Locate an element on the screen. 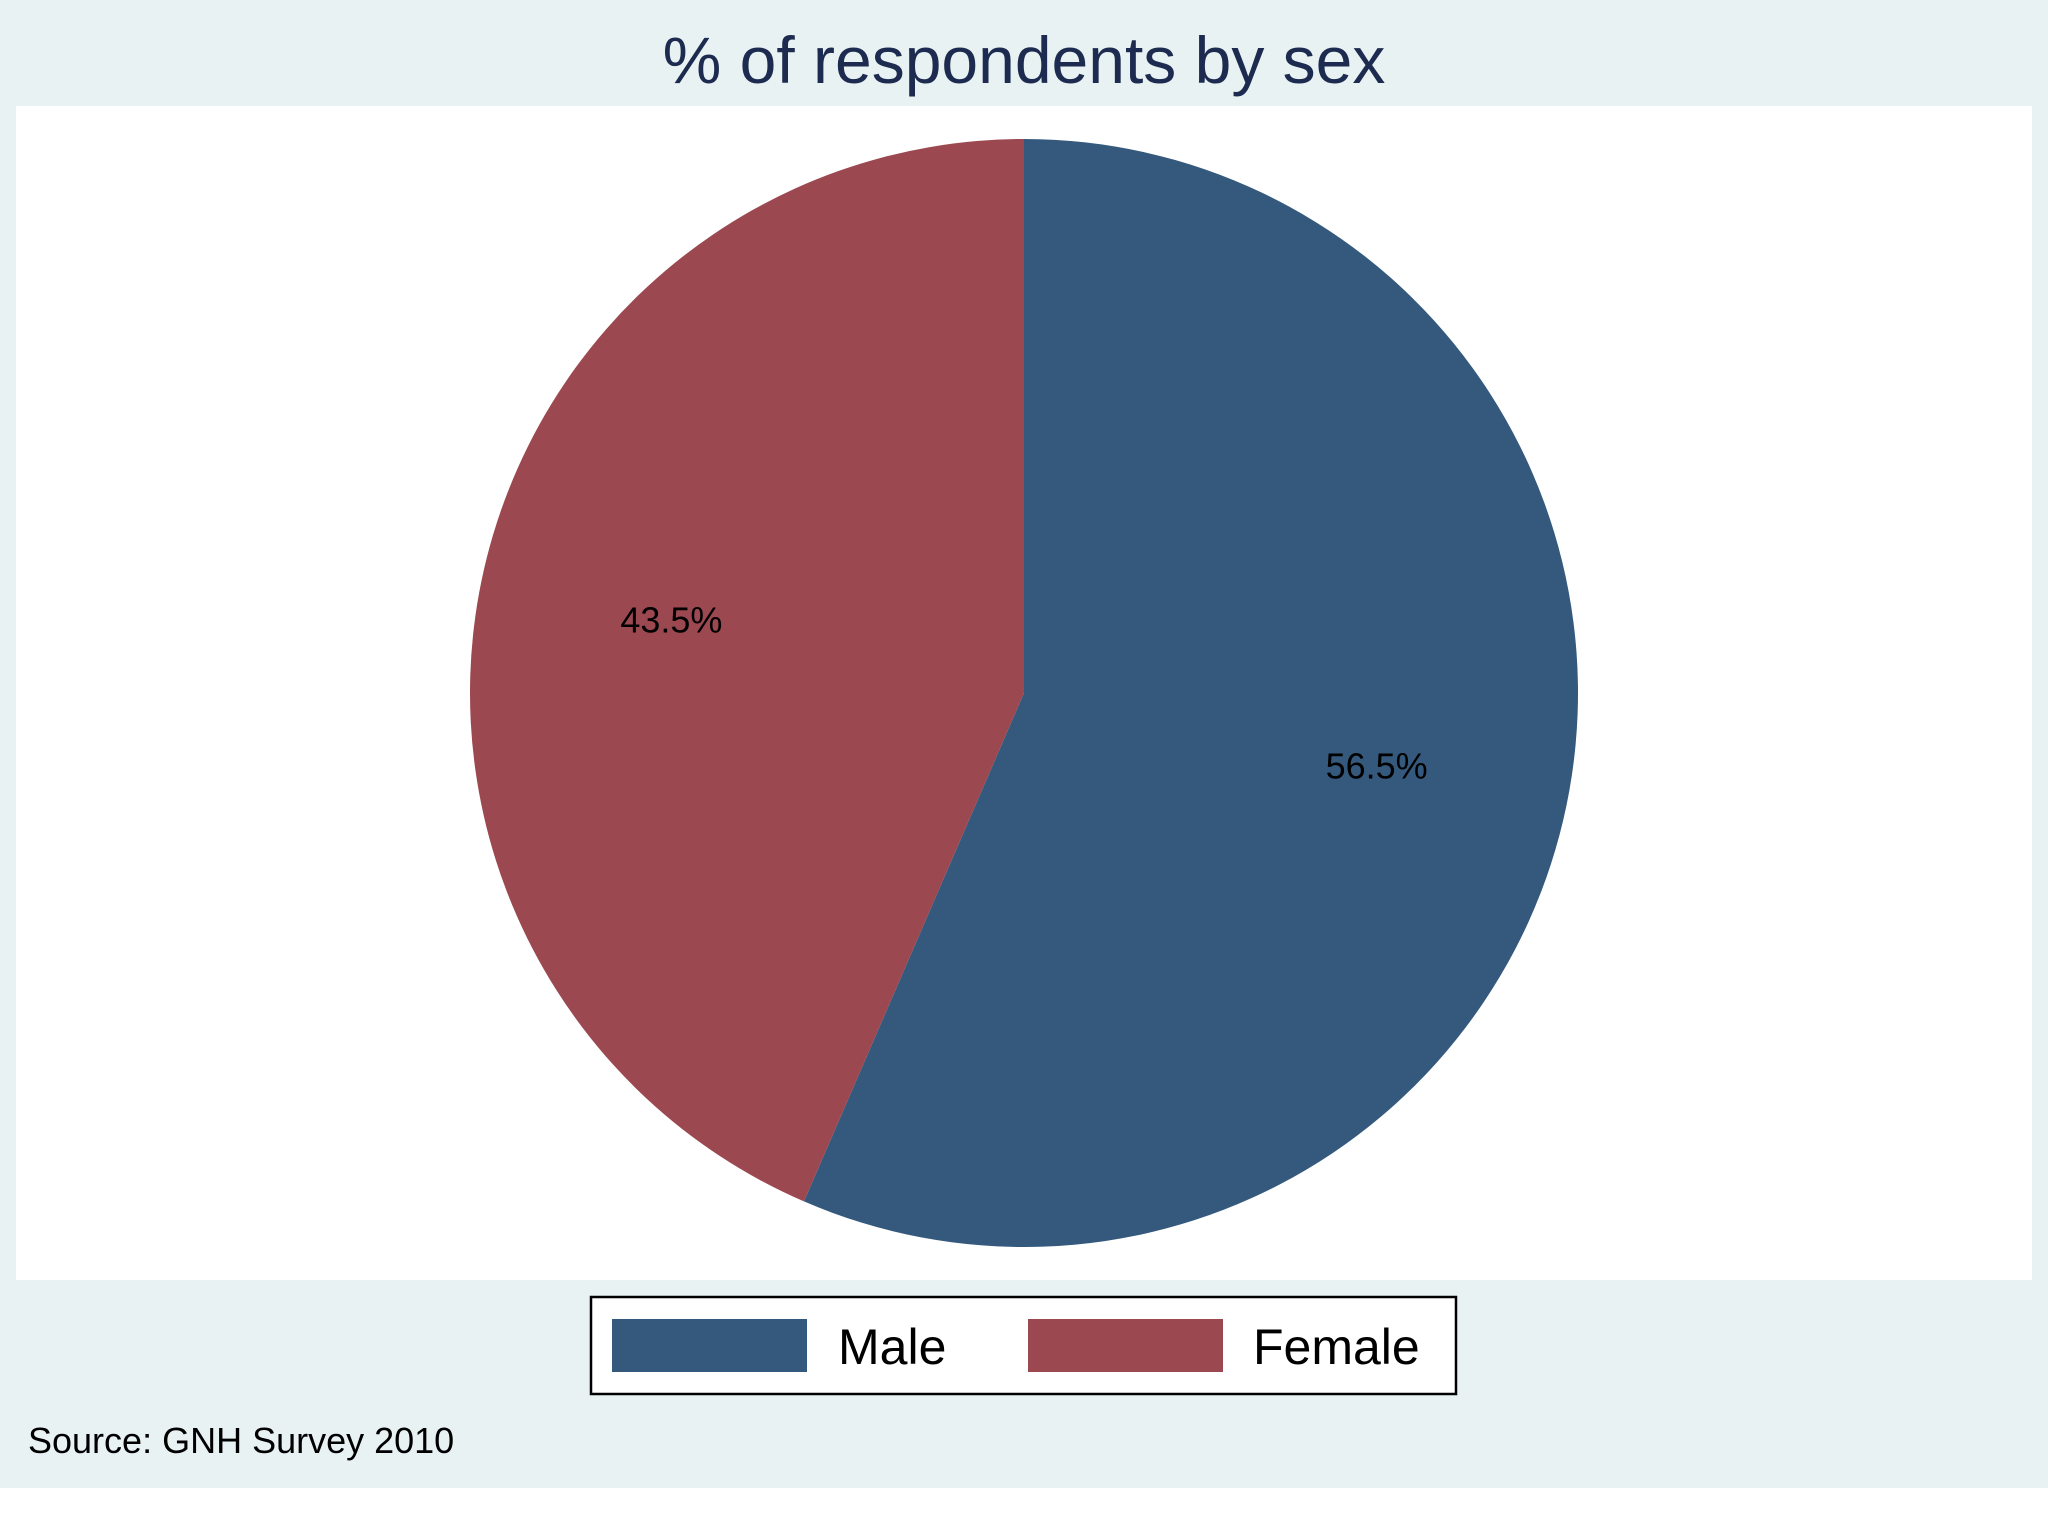 The width and height of the screenshot is (2048, 1536). legend: Male Female is located at coordinates (1023, 1345).